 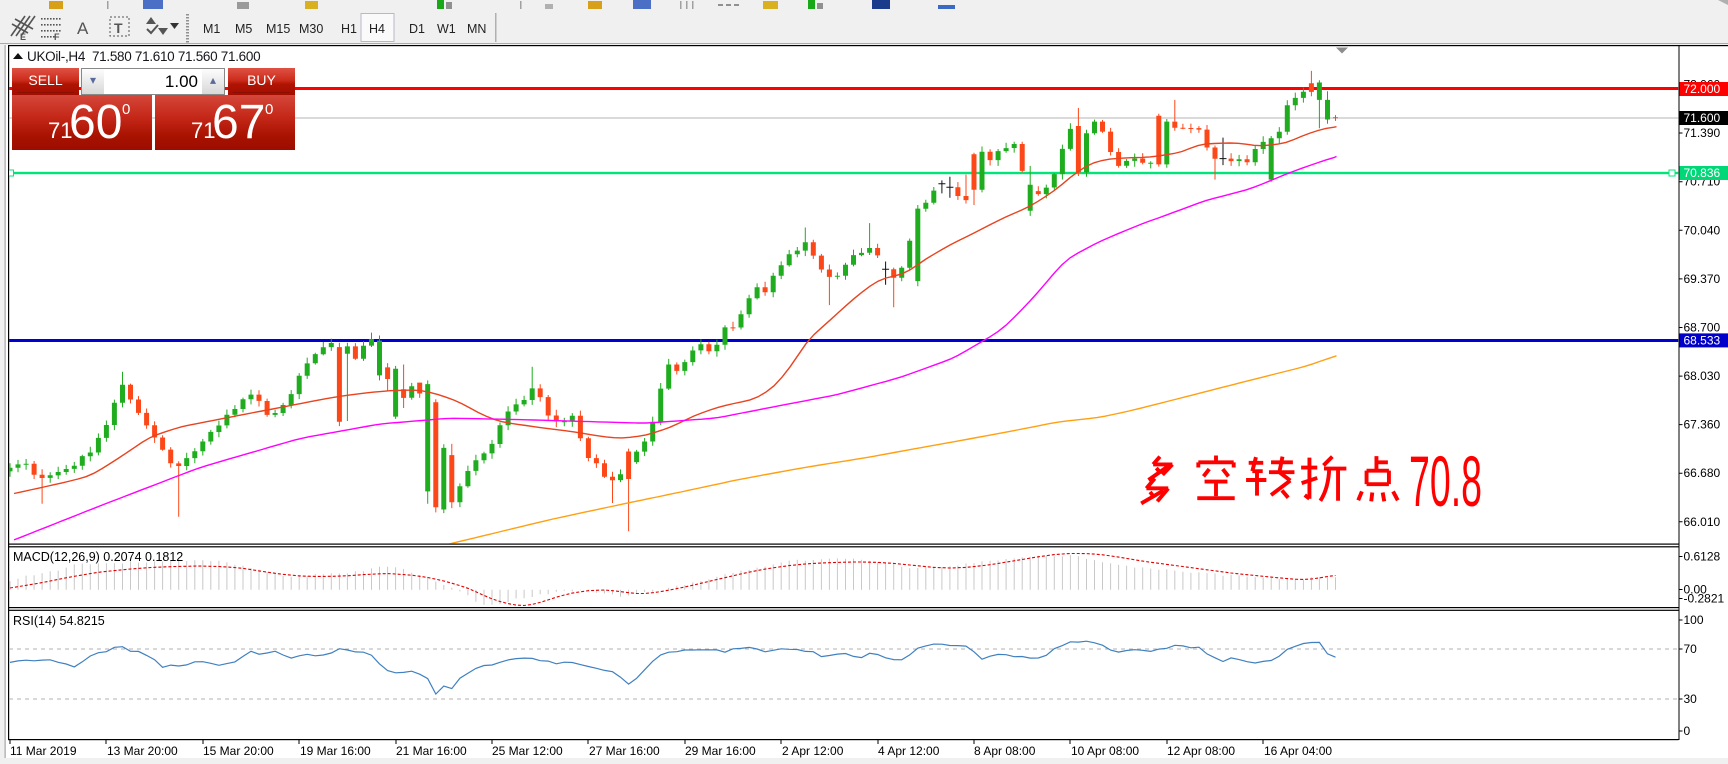 What do you see at coordinates (59, 621) in the screenshot?
I see `svg-text: RSI(14) 54.8215` at bounding box center [59, 621].